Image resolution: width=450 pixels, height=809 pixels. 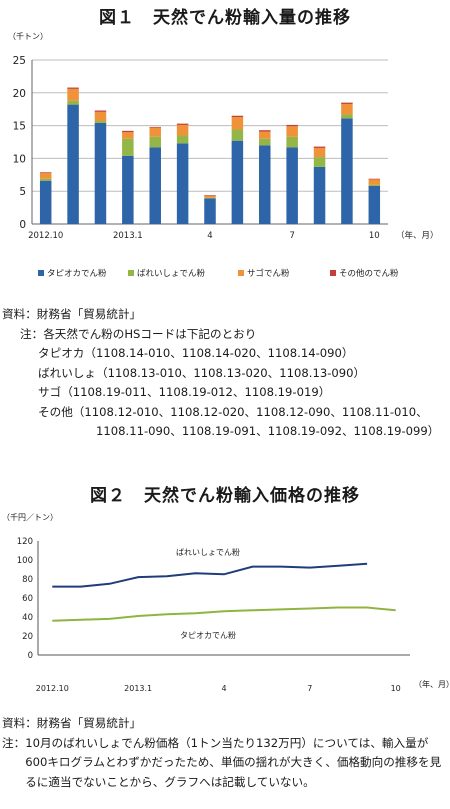 I want to click on y-tick-label: 25, so click(x=19, y=61).